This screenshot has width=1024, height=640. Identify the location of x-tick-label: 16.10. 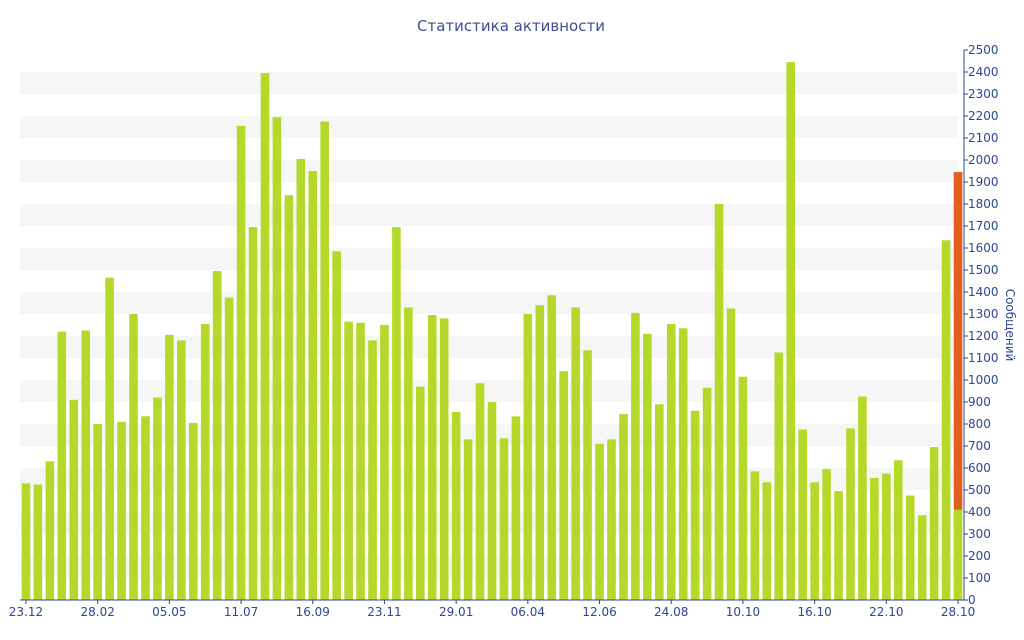
(814, 612).